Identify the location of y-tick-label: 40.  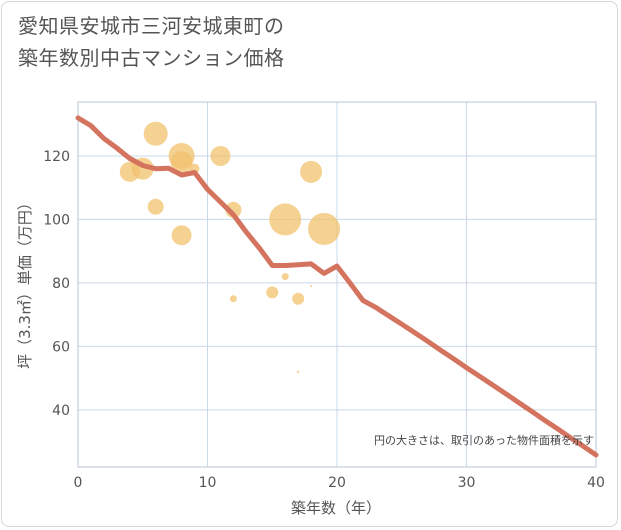
(61, 411).